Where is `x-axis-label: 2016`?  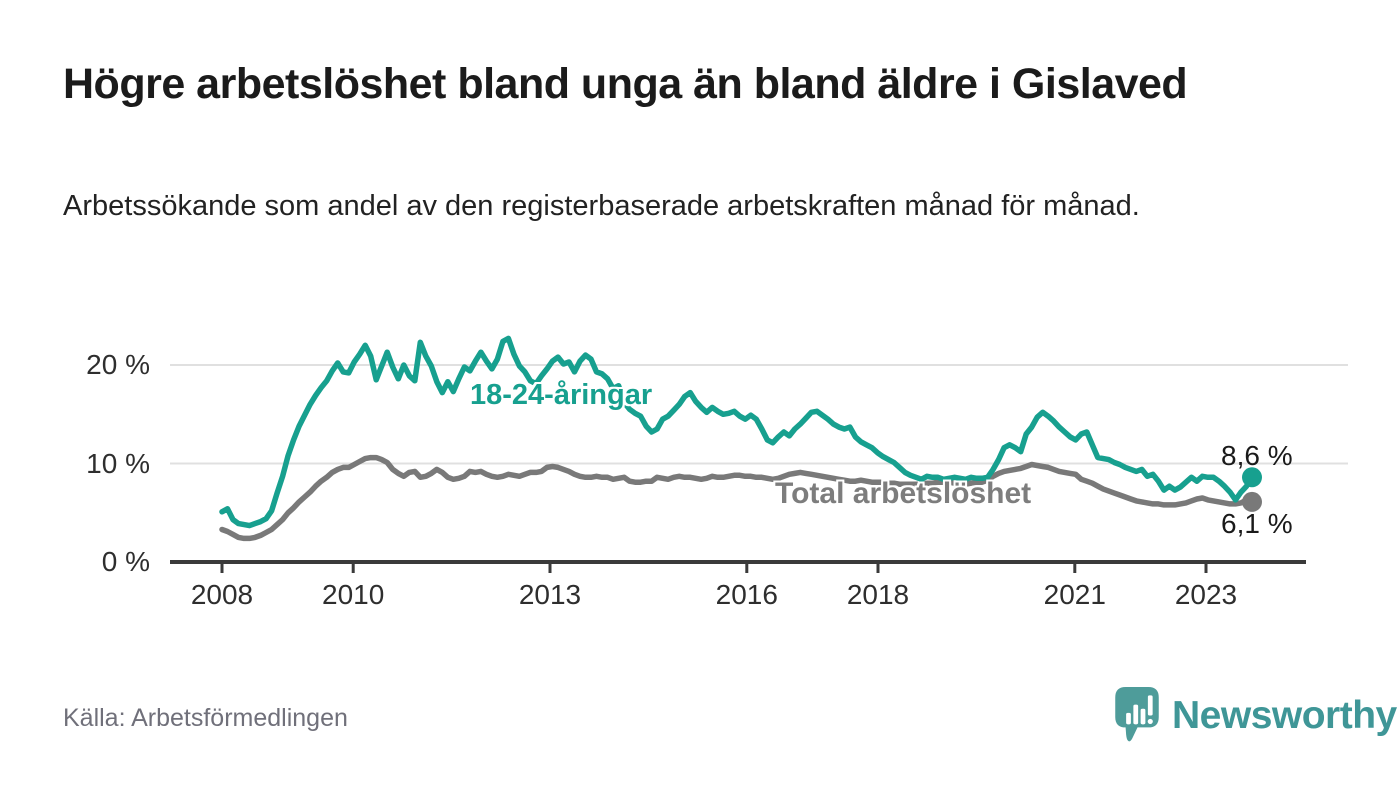
x-axis-label: 2016 is located at coordinates (746, 594).